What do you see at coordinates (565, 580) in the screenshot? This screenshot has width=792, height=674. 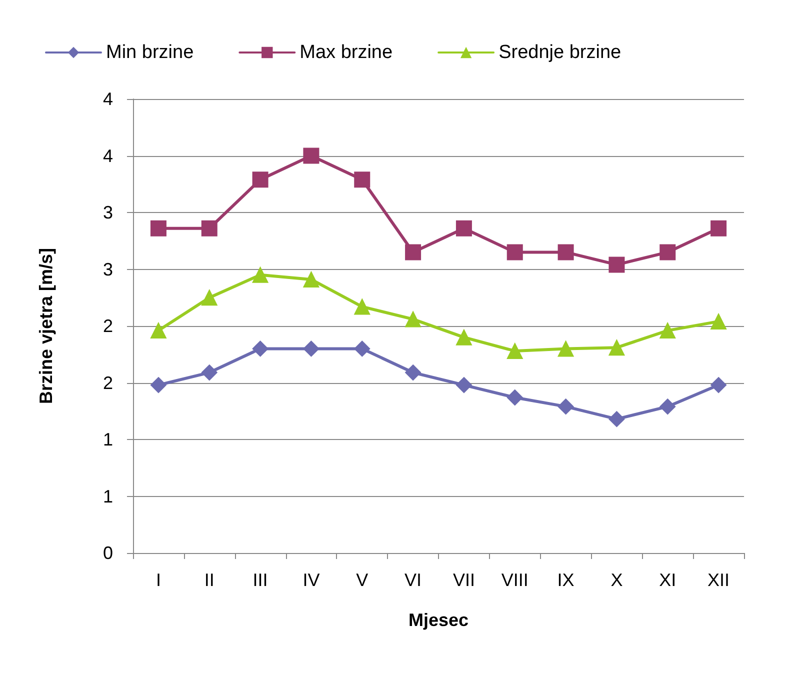 I see `x-tick-label: IX` at bounding box center [565, 580].